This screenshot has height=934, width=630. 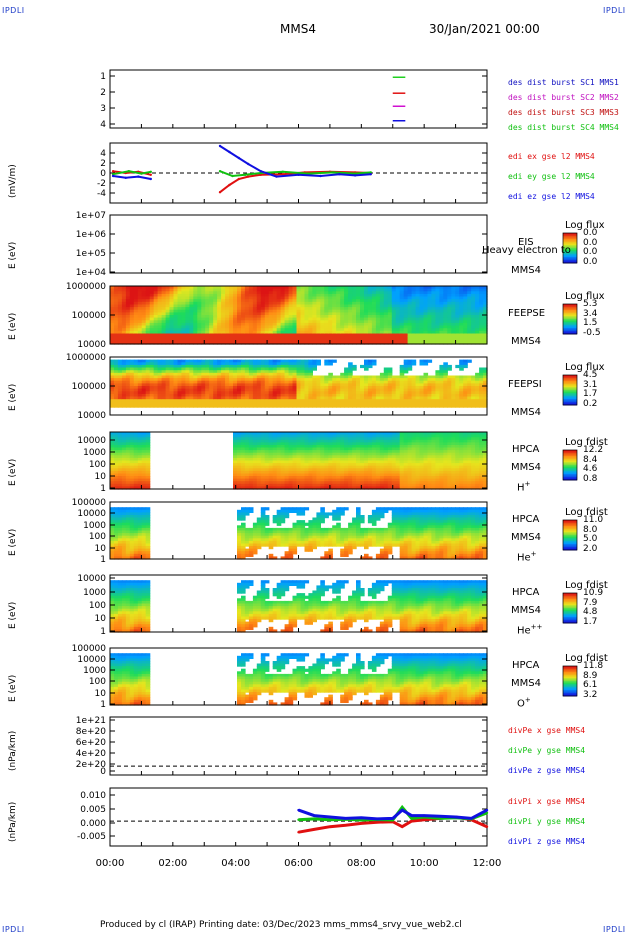 What do you see at coordinates (592, 332) in the screenshot?
I see `feepse-colorbar-value: -0.5` at bounding box center [592, 332].